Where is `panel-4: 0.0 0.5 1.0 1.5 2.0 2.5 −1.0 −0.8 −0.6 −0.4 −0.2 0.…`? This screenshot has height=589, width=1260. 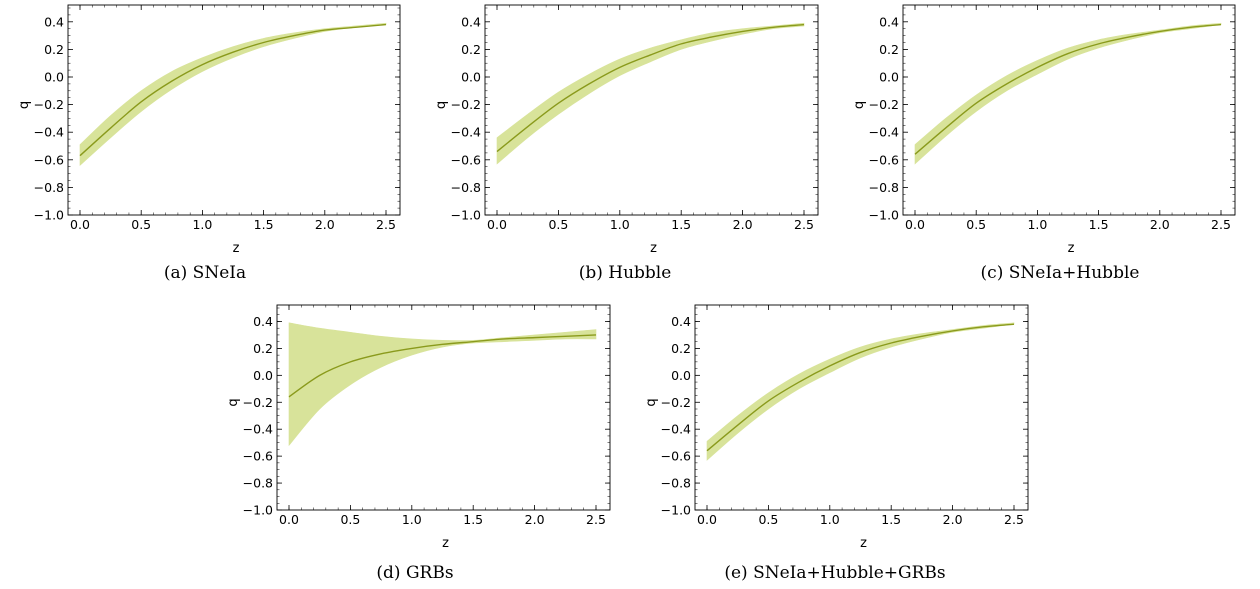
panel-4: 0.0 0.5 1.0 1.5 2.0 2.5 −1.0 −0.8 −0.6 −0.4 −0.2 0.… is located at coordinates (836, 443).